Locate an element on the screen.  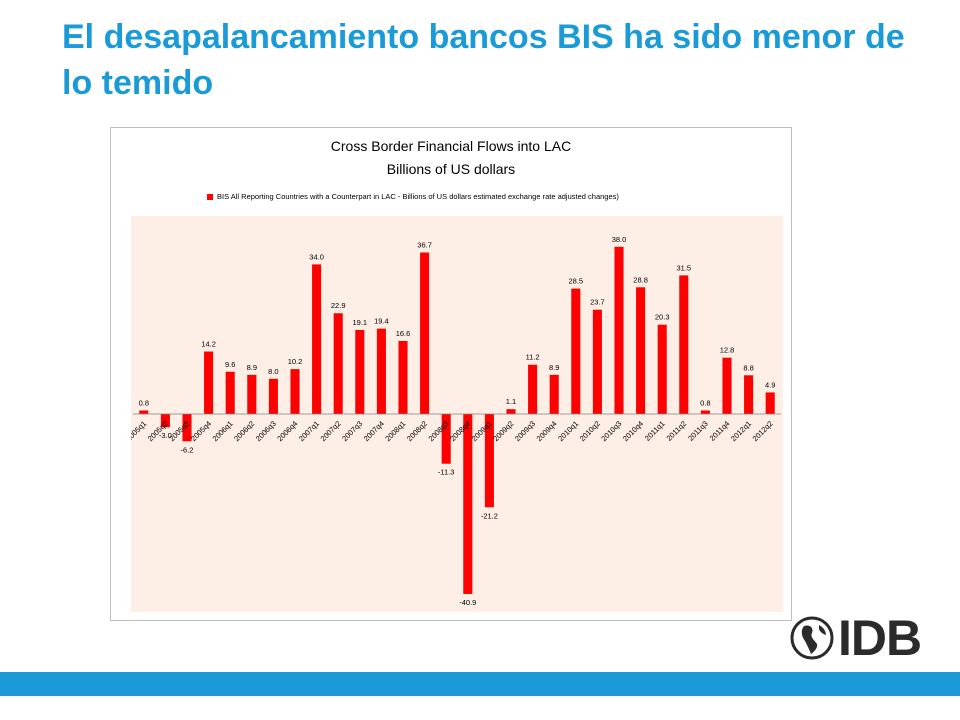
bar-2011q2 is located at coordinates (684, 344).